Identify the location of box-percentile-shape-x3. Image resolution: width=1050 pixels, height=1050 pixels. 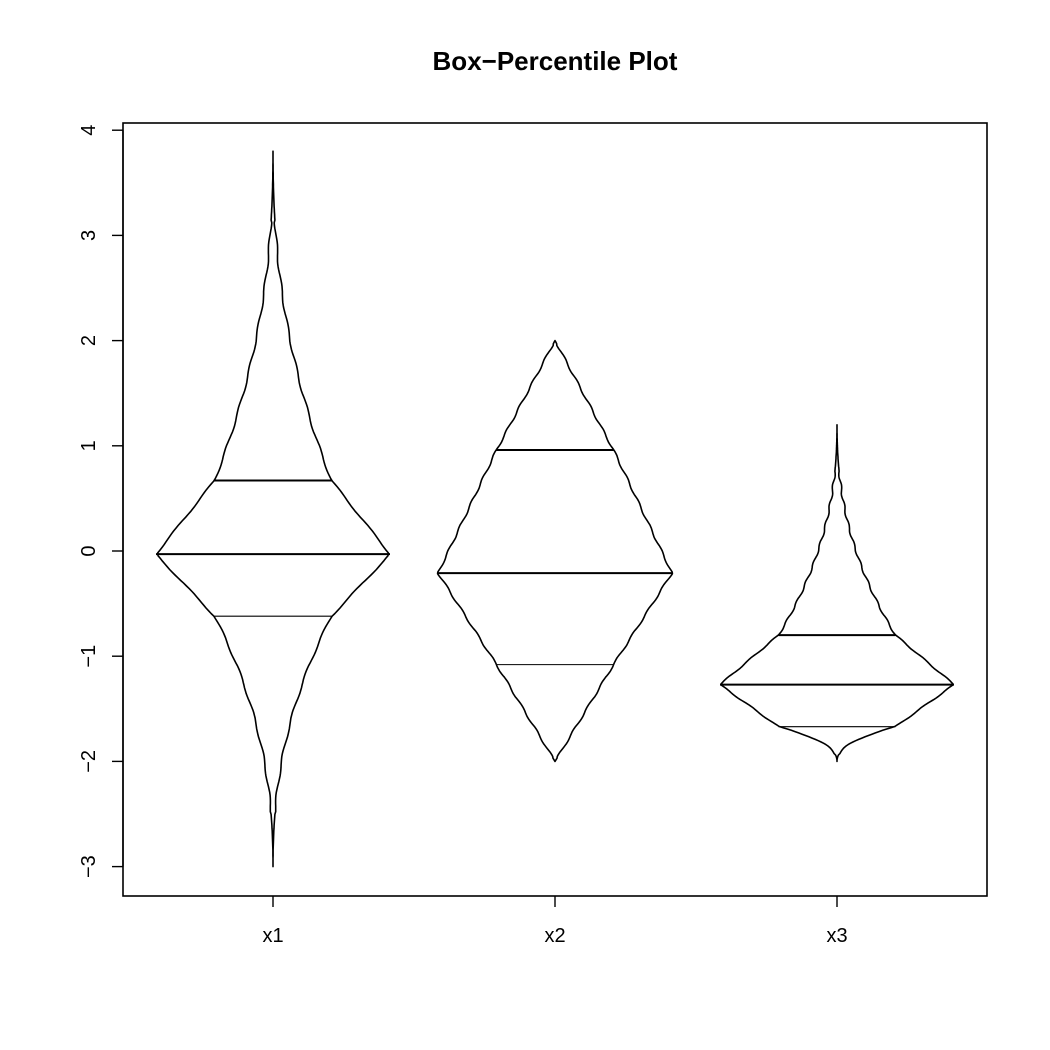
(837, 593).